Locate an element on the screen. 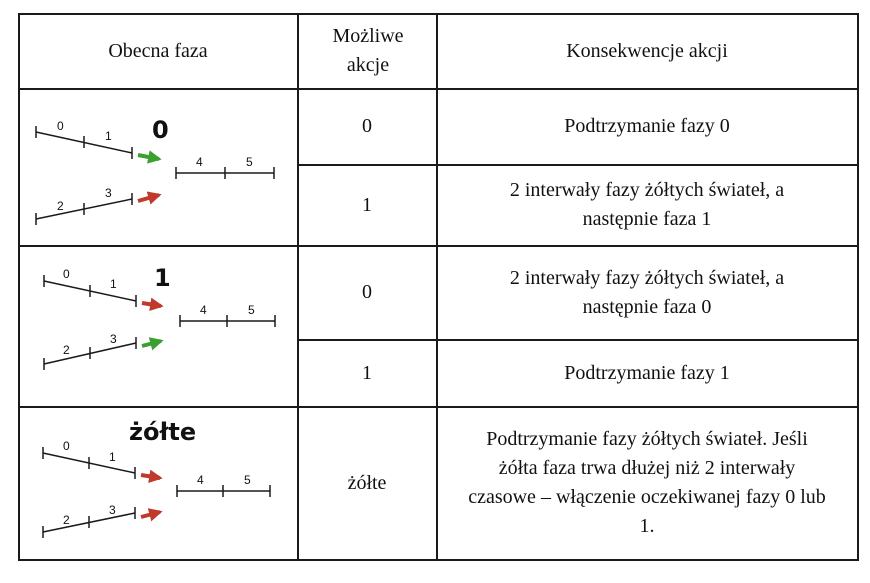 This screenshot has height=583, width=870. action-cell: żółte is located at coordinates (367, 482).